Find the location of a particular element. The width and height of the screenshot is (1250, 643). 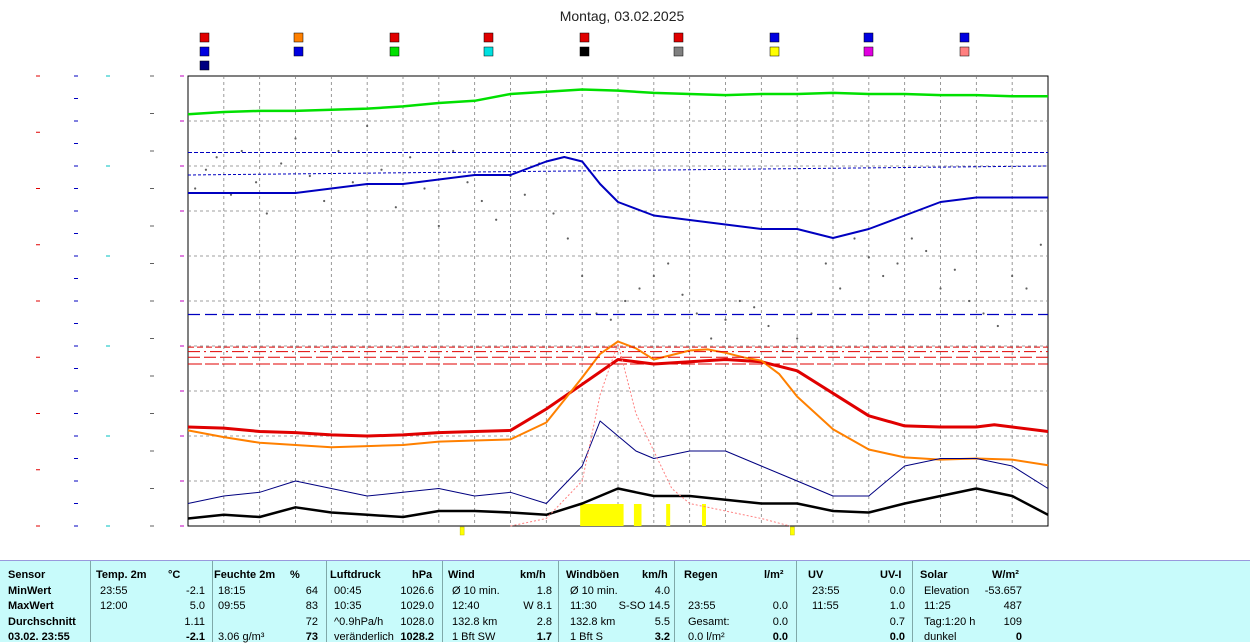

stats-hum-value: 83 is located at coordinates (311, 606).